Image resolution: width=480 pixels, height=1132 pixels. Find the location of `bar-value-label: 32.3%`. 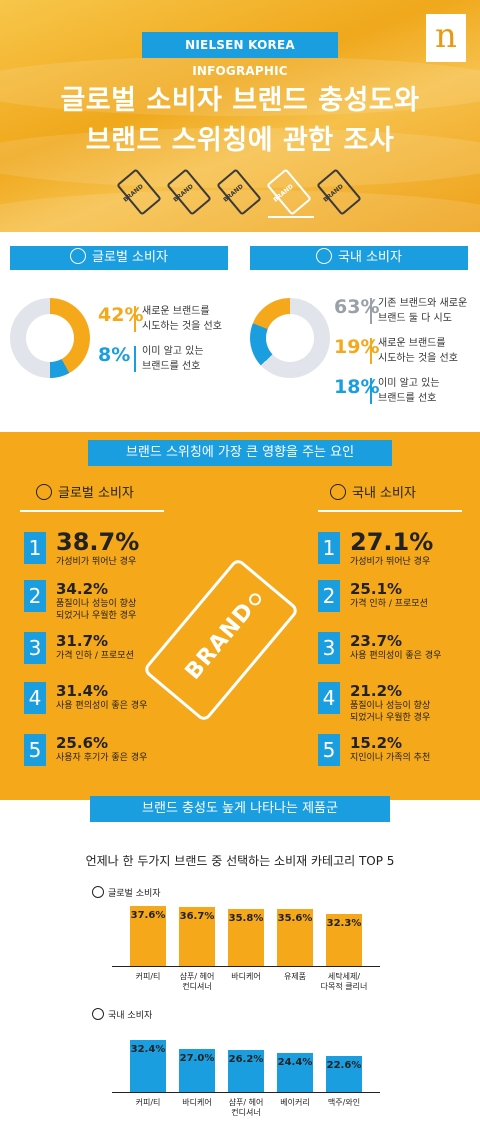

bar-value-label: 32.3% is located at coordinates (344, 923).